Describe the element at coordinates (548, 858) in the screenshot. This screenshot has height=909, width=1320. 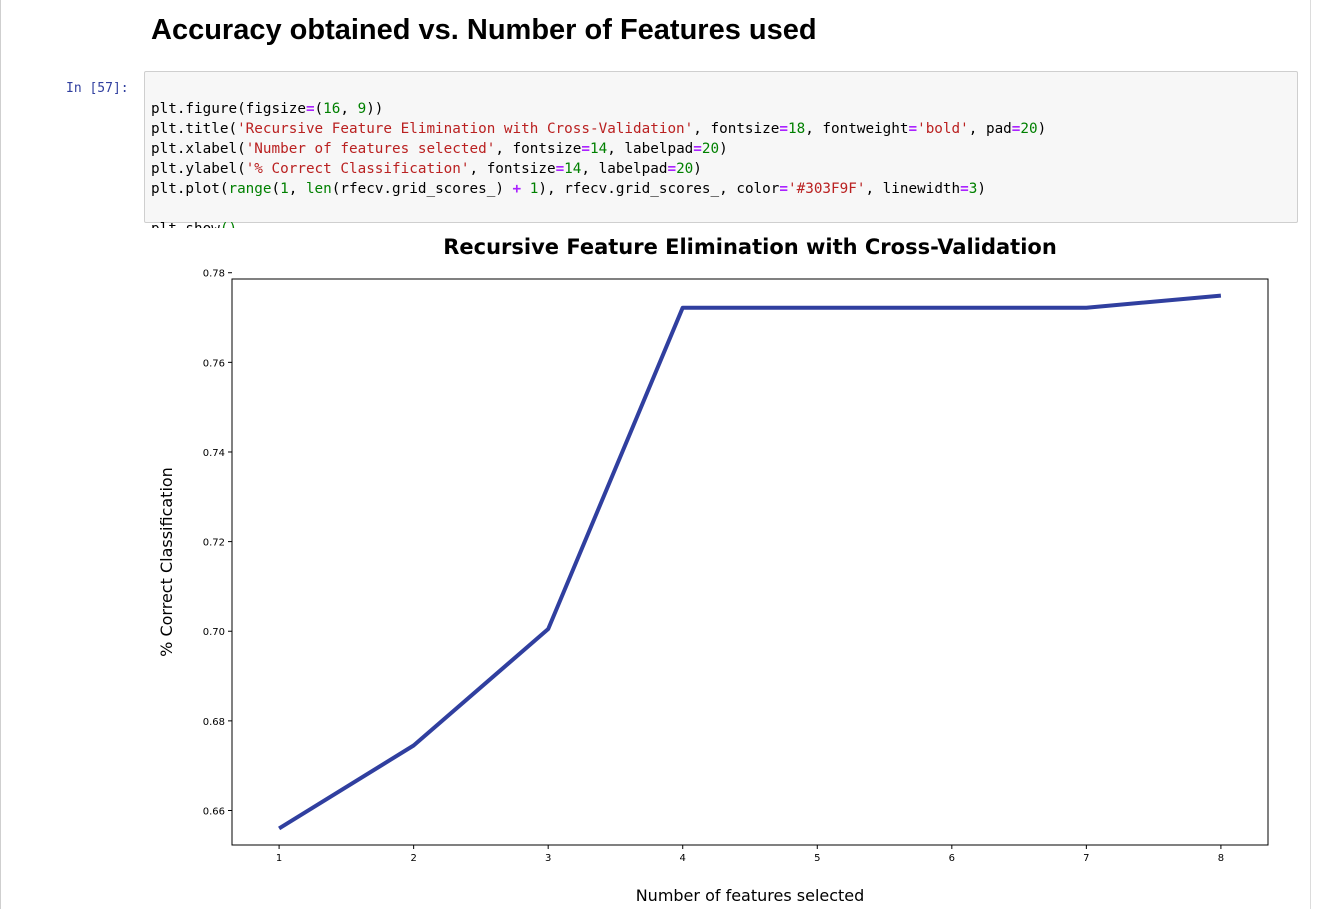
I see `x-tick-label: 3` at that location.